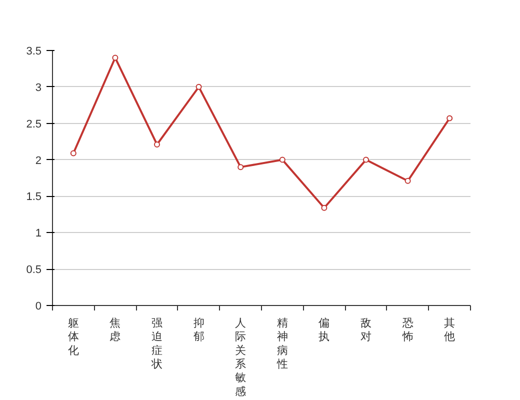 Image resolution: width=520 pixels, height=400 pixels. What do you see at coordinates (366, 330) in the screenshot?
I see `x-tick-label: 敌对` at bounding box center [366, 330].